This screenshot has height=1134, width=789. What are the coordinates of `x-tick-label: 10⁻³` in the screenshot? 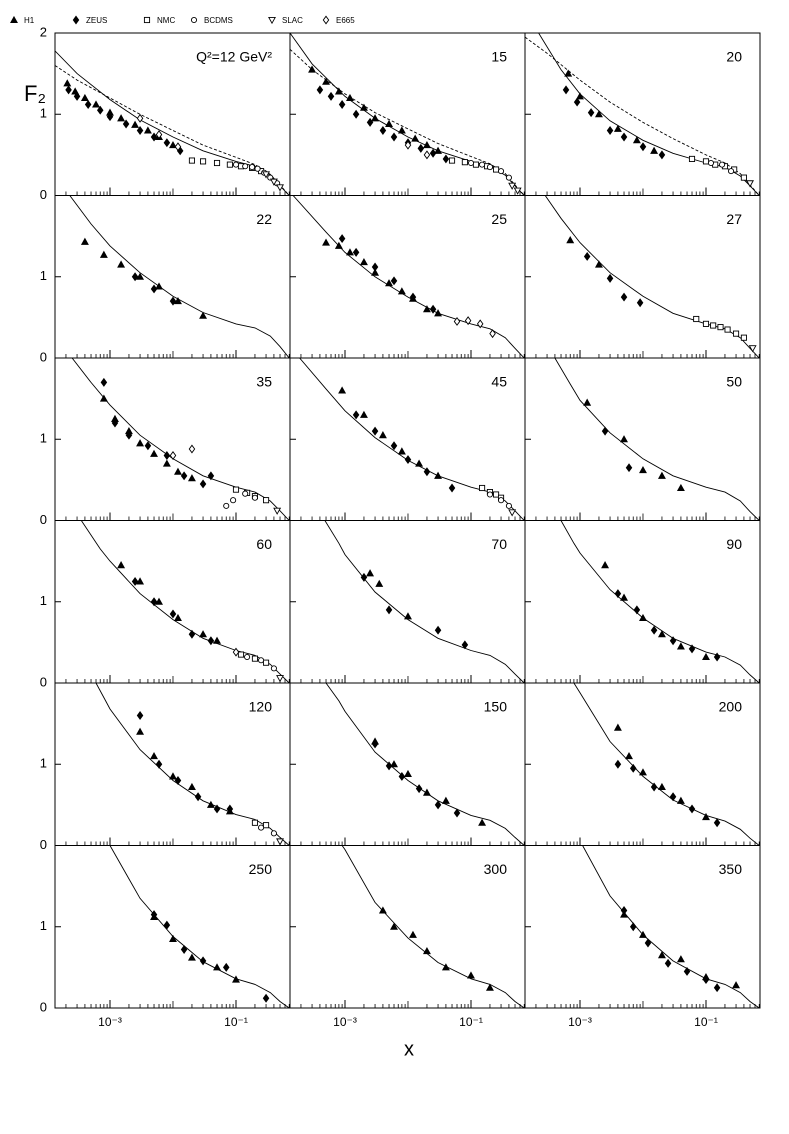 It's located at (580, 1022).